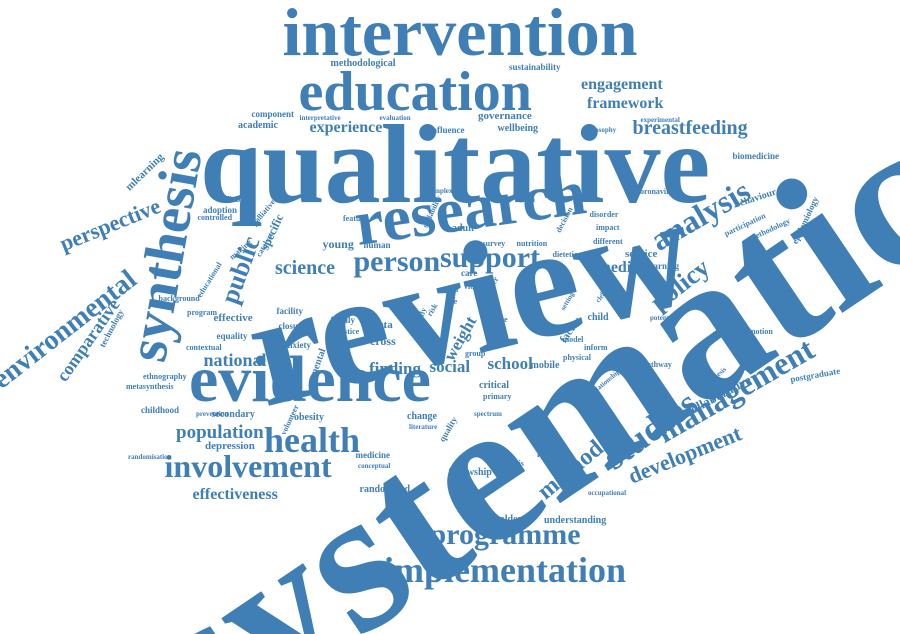 The width and height of the screenshot is (900, 634). Describe the element at coordinates (447, 129) in the screenshot. I see `cloud-word: influence` at that location.